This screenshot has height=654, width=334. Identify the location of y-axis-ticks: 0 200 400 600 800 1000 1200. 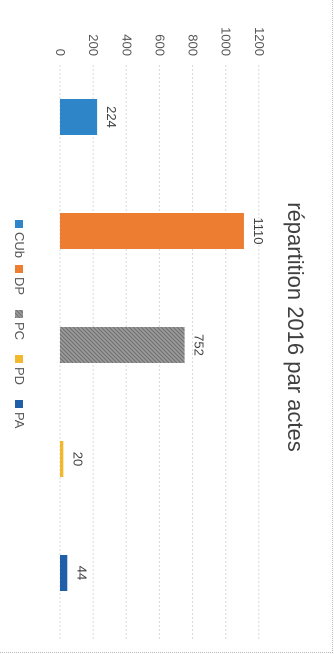
(160, 41).